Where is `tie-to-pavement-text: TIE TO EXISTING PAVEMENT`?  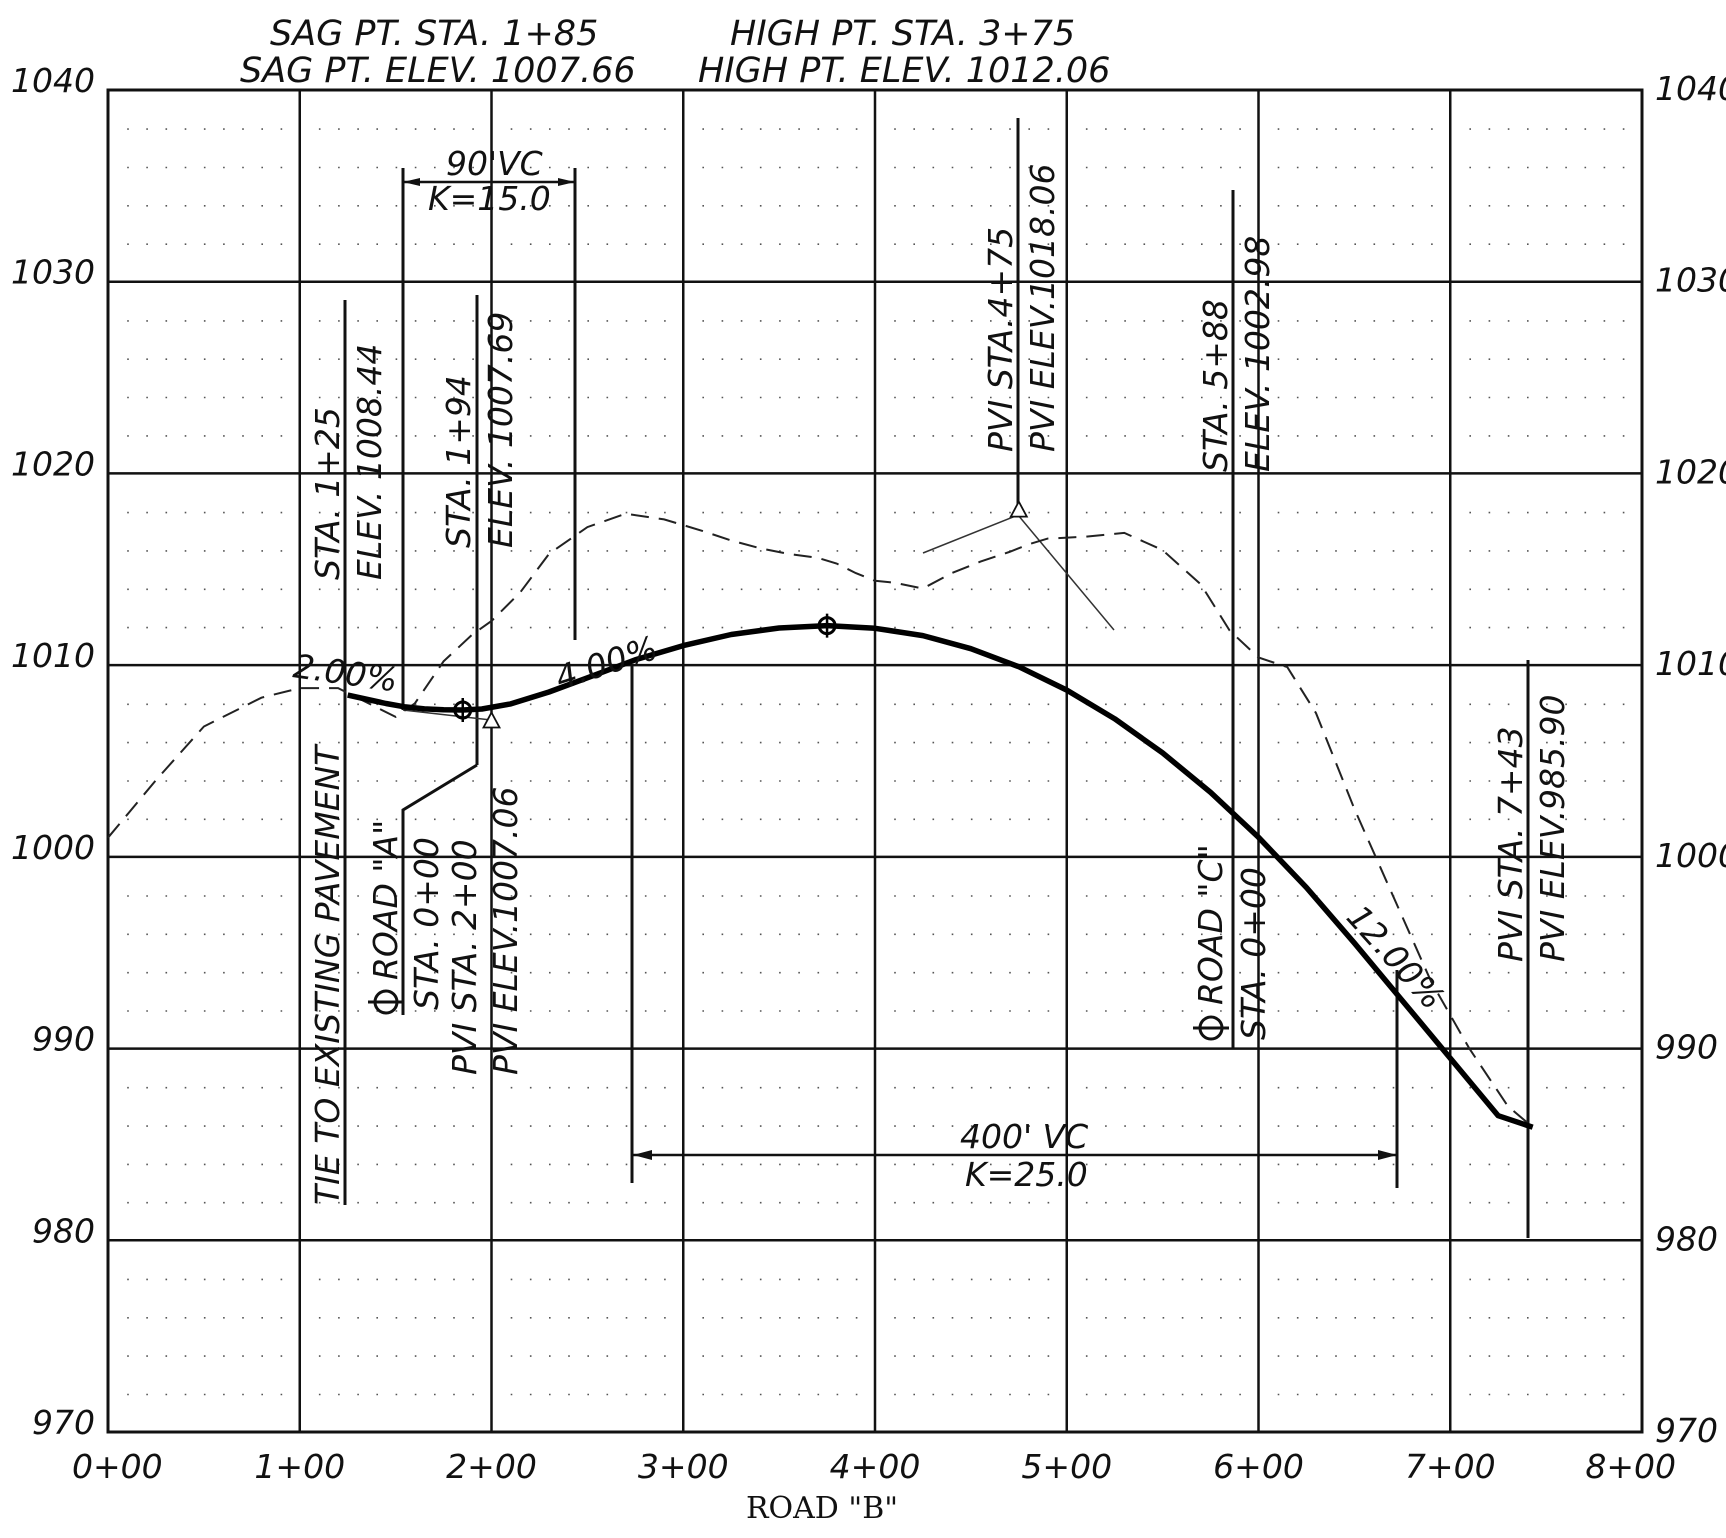 tie-to-pavement-text: TIE TO EXISTING PAVEMENT is located at coordinates (327, 974).